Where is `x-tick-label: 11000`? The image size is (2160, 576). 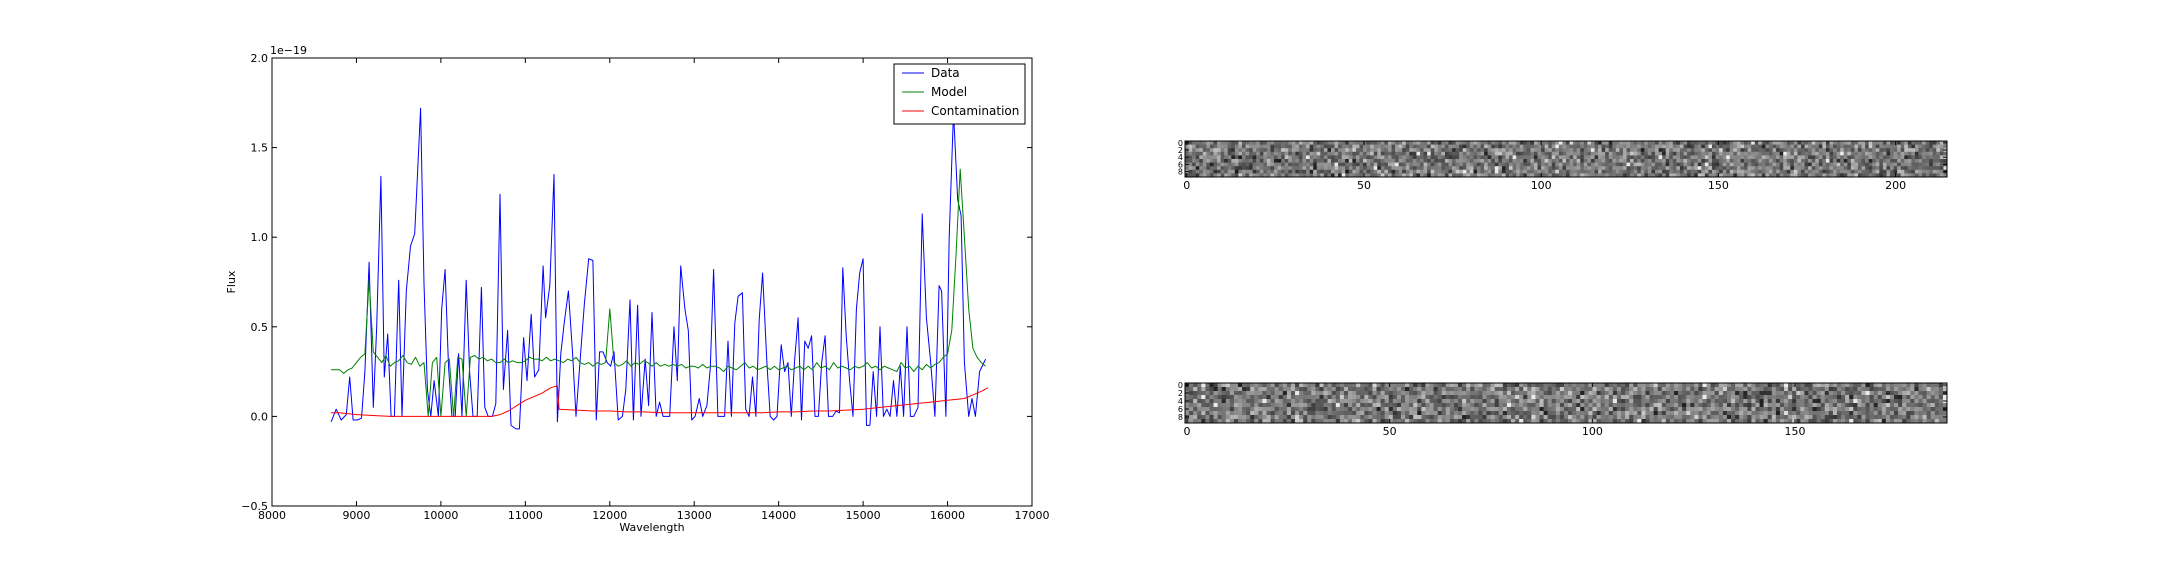
x-tick-label: 11000 is located at coordinates (525, 515).